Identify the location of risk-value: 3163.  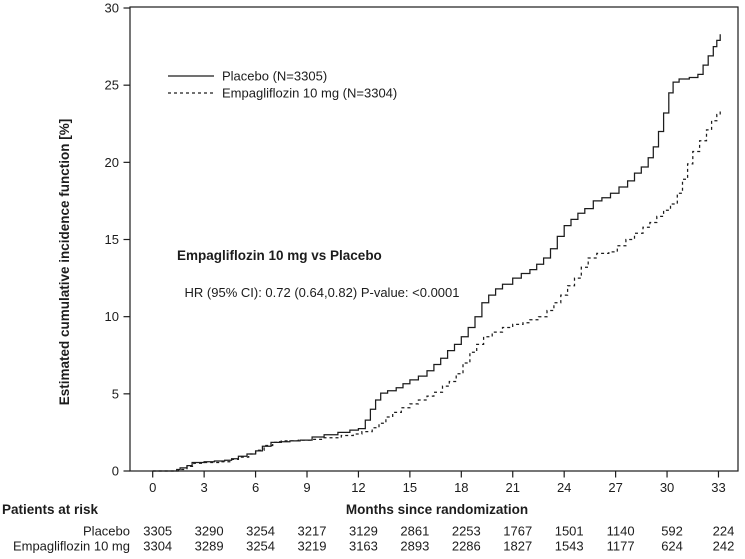
(363, 546).